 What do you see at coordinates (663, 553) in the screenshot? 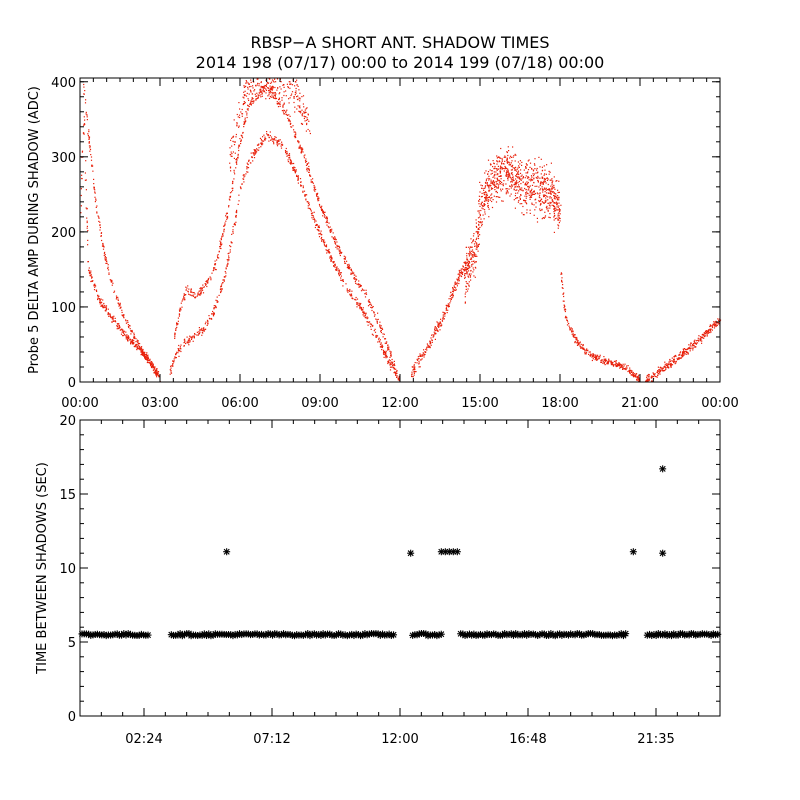
I see `outlier-gap-point` at bounding box center [663, 553].